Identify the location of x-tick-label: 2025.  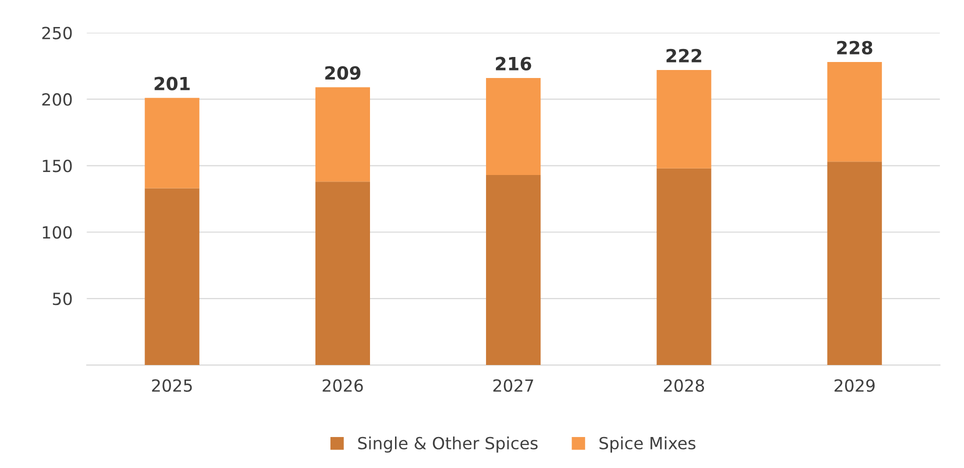
(172, 385).